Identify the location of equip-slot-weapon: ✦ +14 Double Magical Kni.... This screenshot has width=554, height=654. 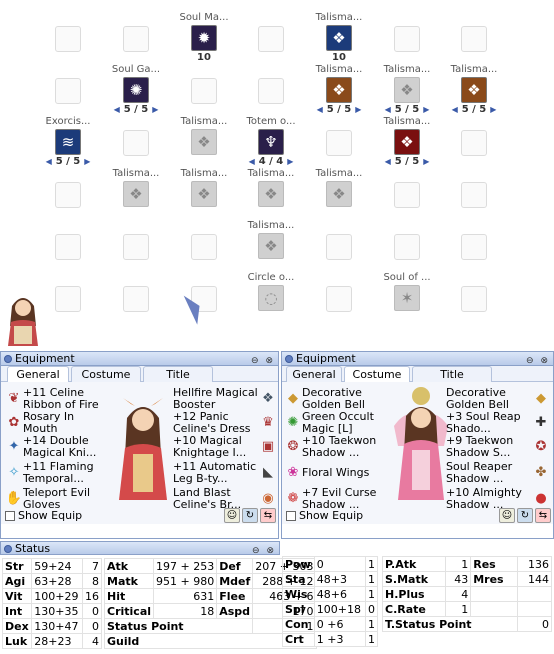
(58, 447).